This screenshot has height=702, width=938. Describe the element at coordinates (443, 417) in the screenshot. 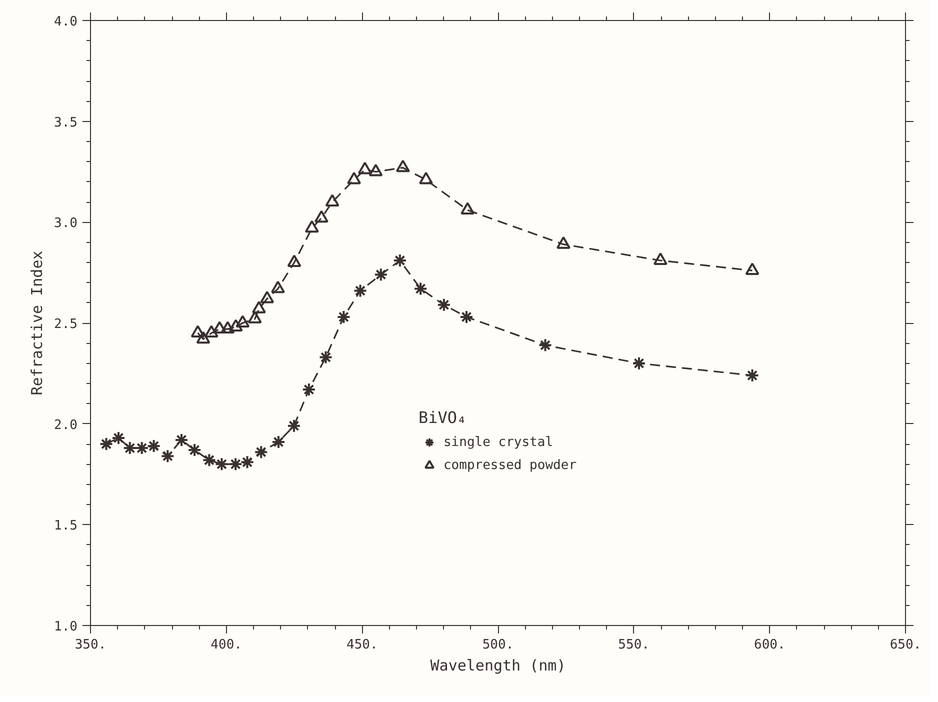

I see `legend-title: BiVO₄` at that location.